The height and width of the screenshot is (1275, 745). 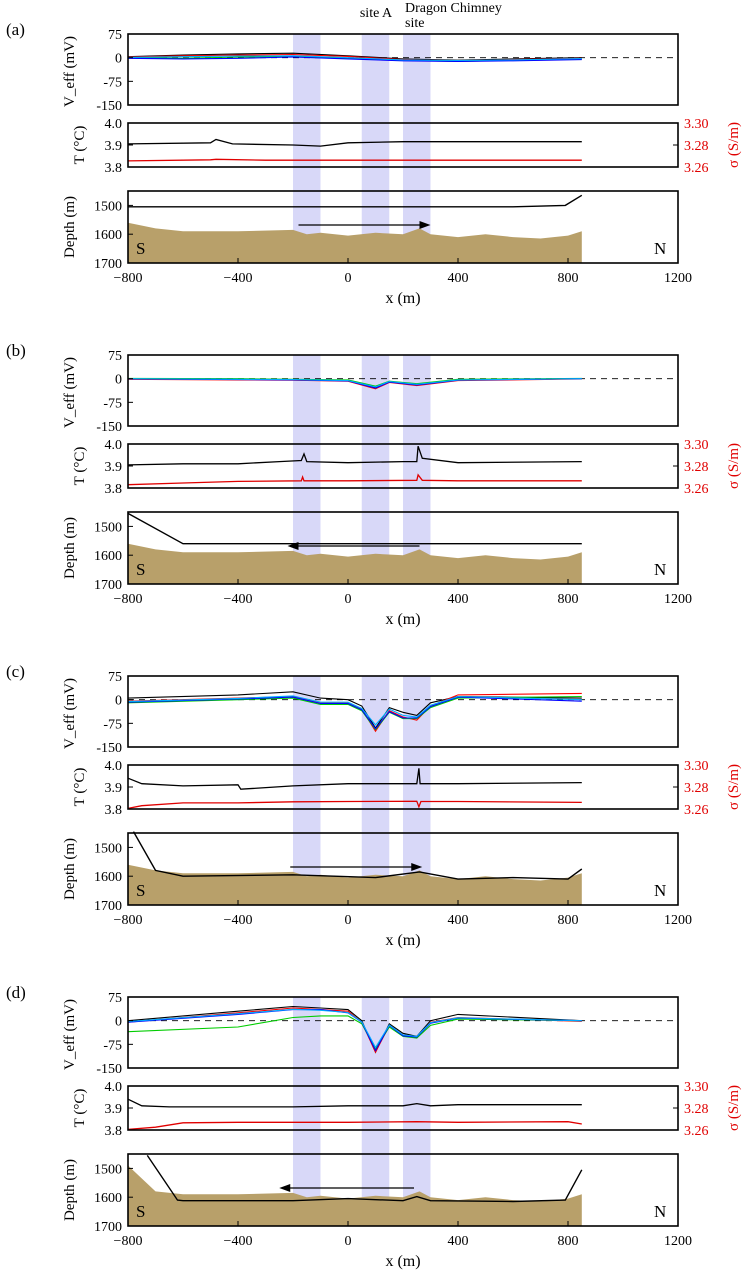 I want to click on cond-axis-label: σ (S/m), so click(x=734, y=145).